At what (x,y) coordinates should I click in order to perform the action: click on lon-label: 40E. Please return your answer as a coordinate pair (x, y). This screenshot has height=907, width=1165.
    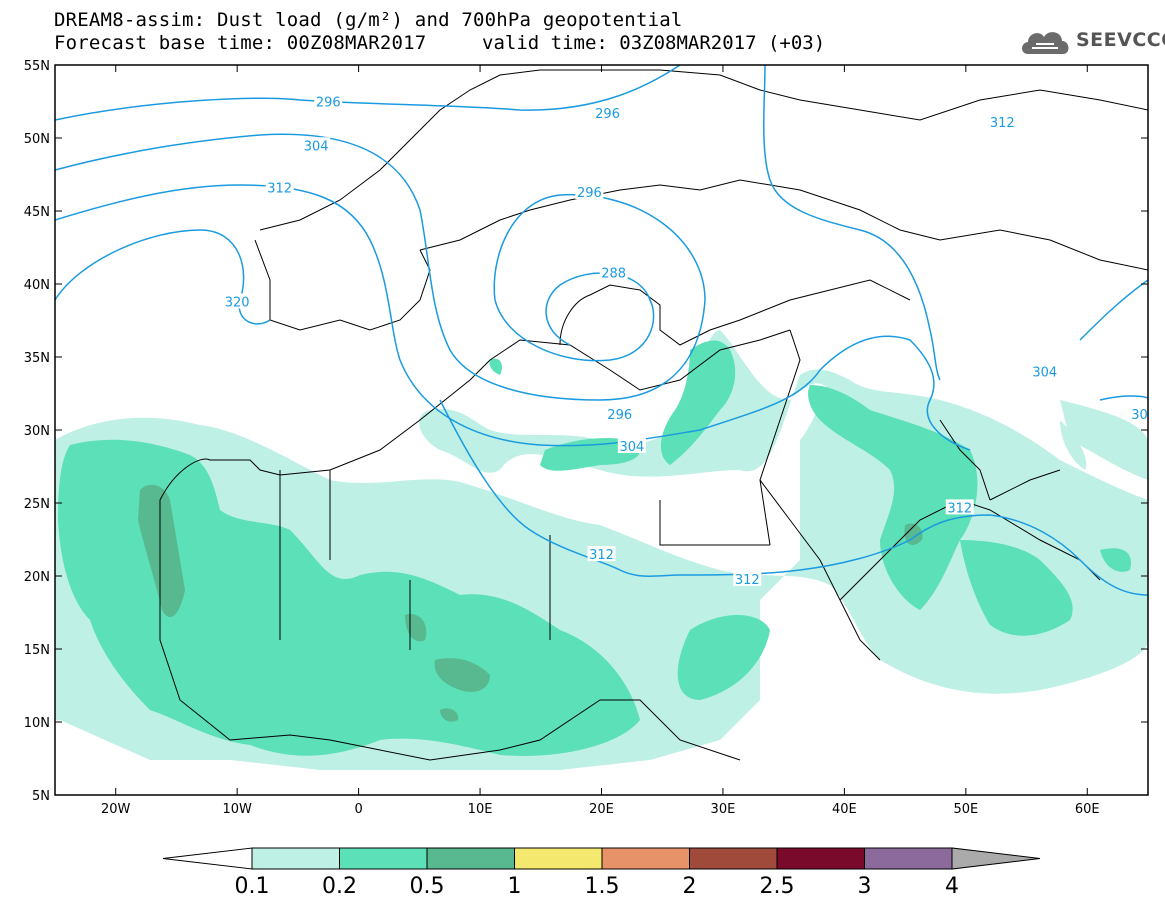
    Looking at the image, I should click on (844, 809).